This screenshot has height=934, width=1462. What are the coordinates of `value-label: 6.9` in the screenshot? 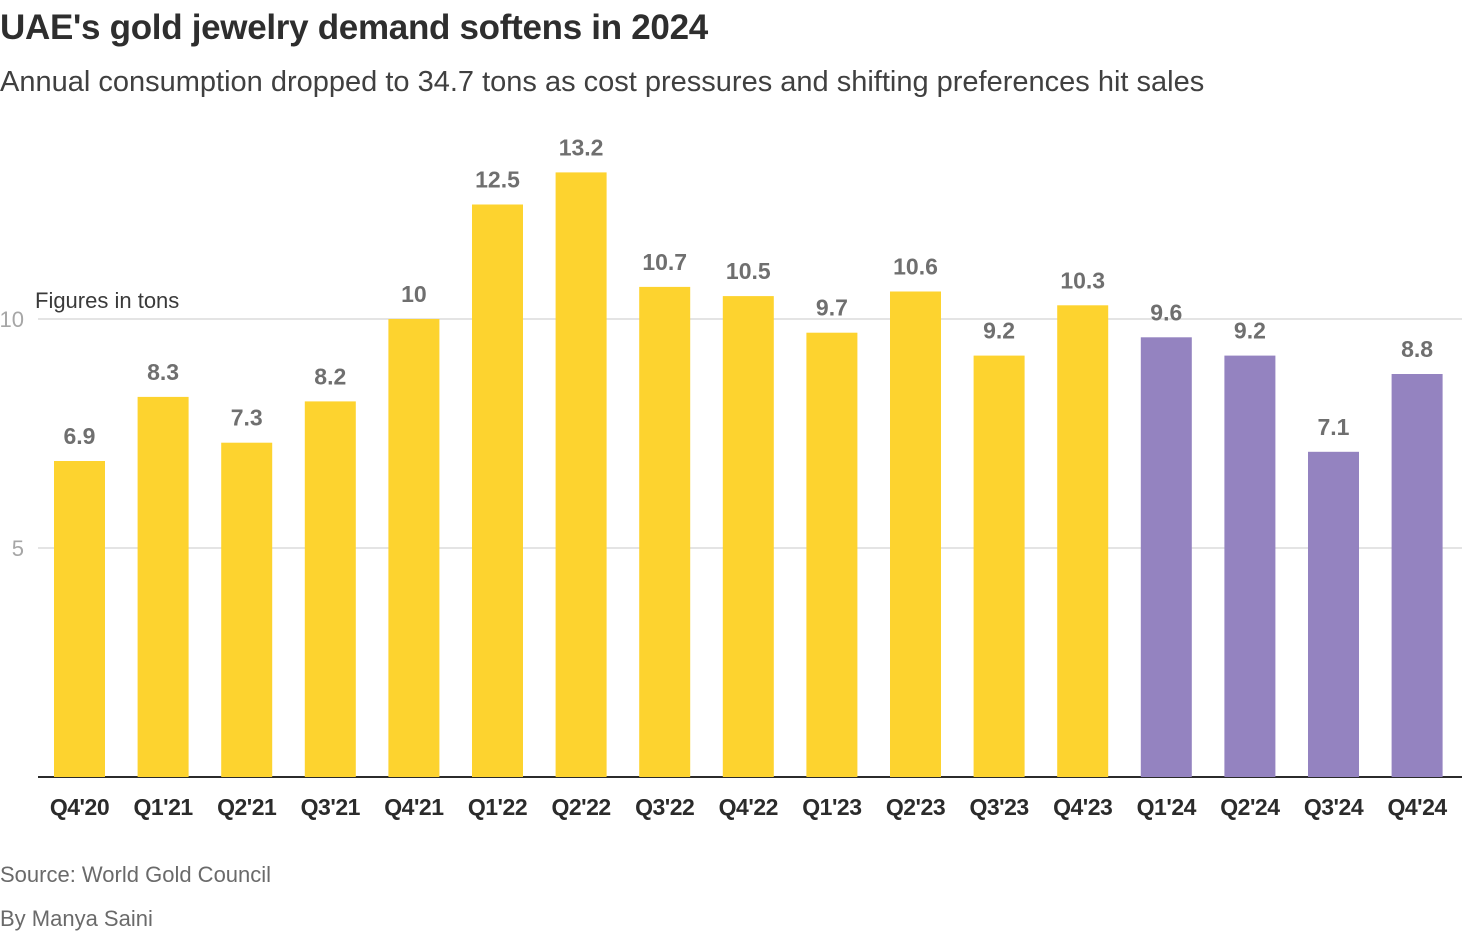 It's located at (80, 436).